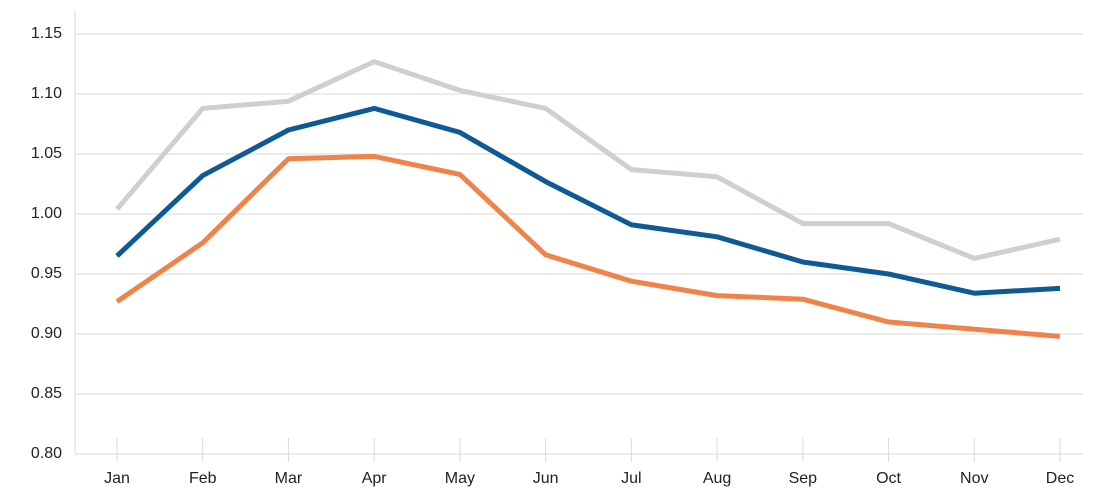 The width and height of the screenshot is (1093, 494). What do you see at coordinates (46, 153) in the screenshot?
I see `y-tick-label: 1.05` at bounding box center [46, 153].